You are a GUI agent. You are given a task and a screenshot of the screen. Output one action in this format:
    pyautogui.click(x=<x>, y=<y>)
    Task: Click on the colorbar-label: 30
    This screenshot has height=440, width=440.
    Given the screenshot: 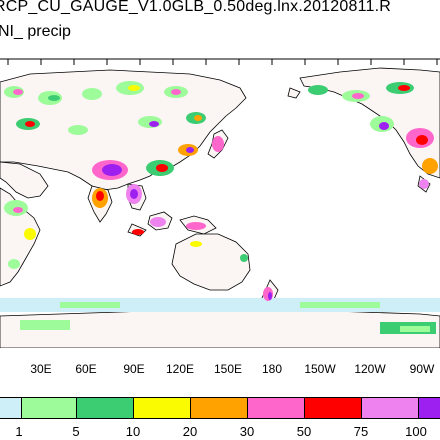 What is the action you would take?
    pyautogui.click(x=247, y=431)
    